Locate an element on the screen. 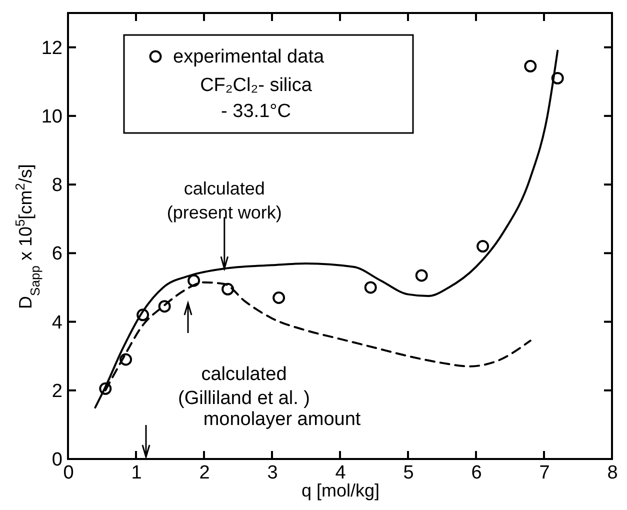 Image resolution: width=627 pixels, height=510 pixels. annotation: calculated (Gilliland et al. ) is located at coordinates (244, 386).